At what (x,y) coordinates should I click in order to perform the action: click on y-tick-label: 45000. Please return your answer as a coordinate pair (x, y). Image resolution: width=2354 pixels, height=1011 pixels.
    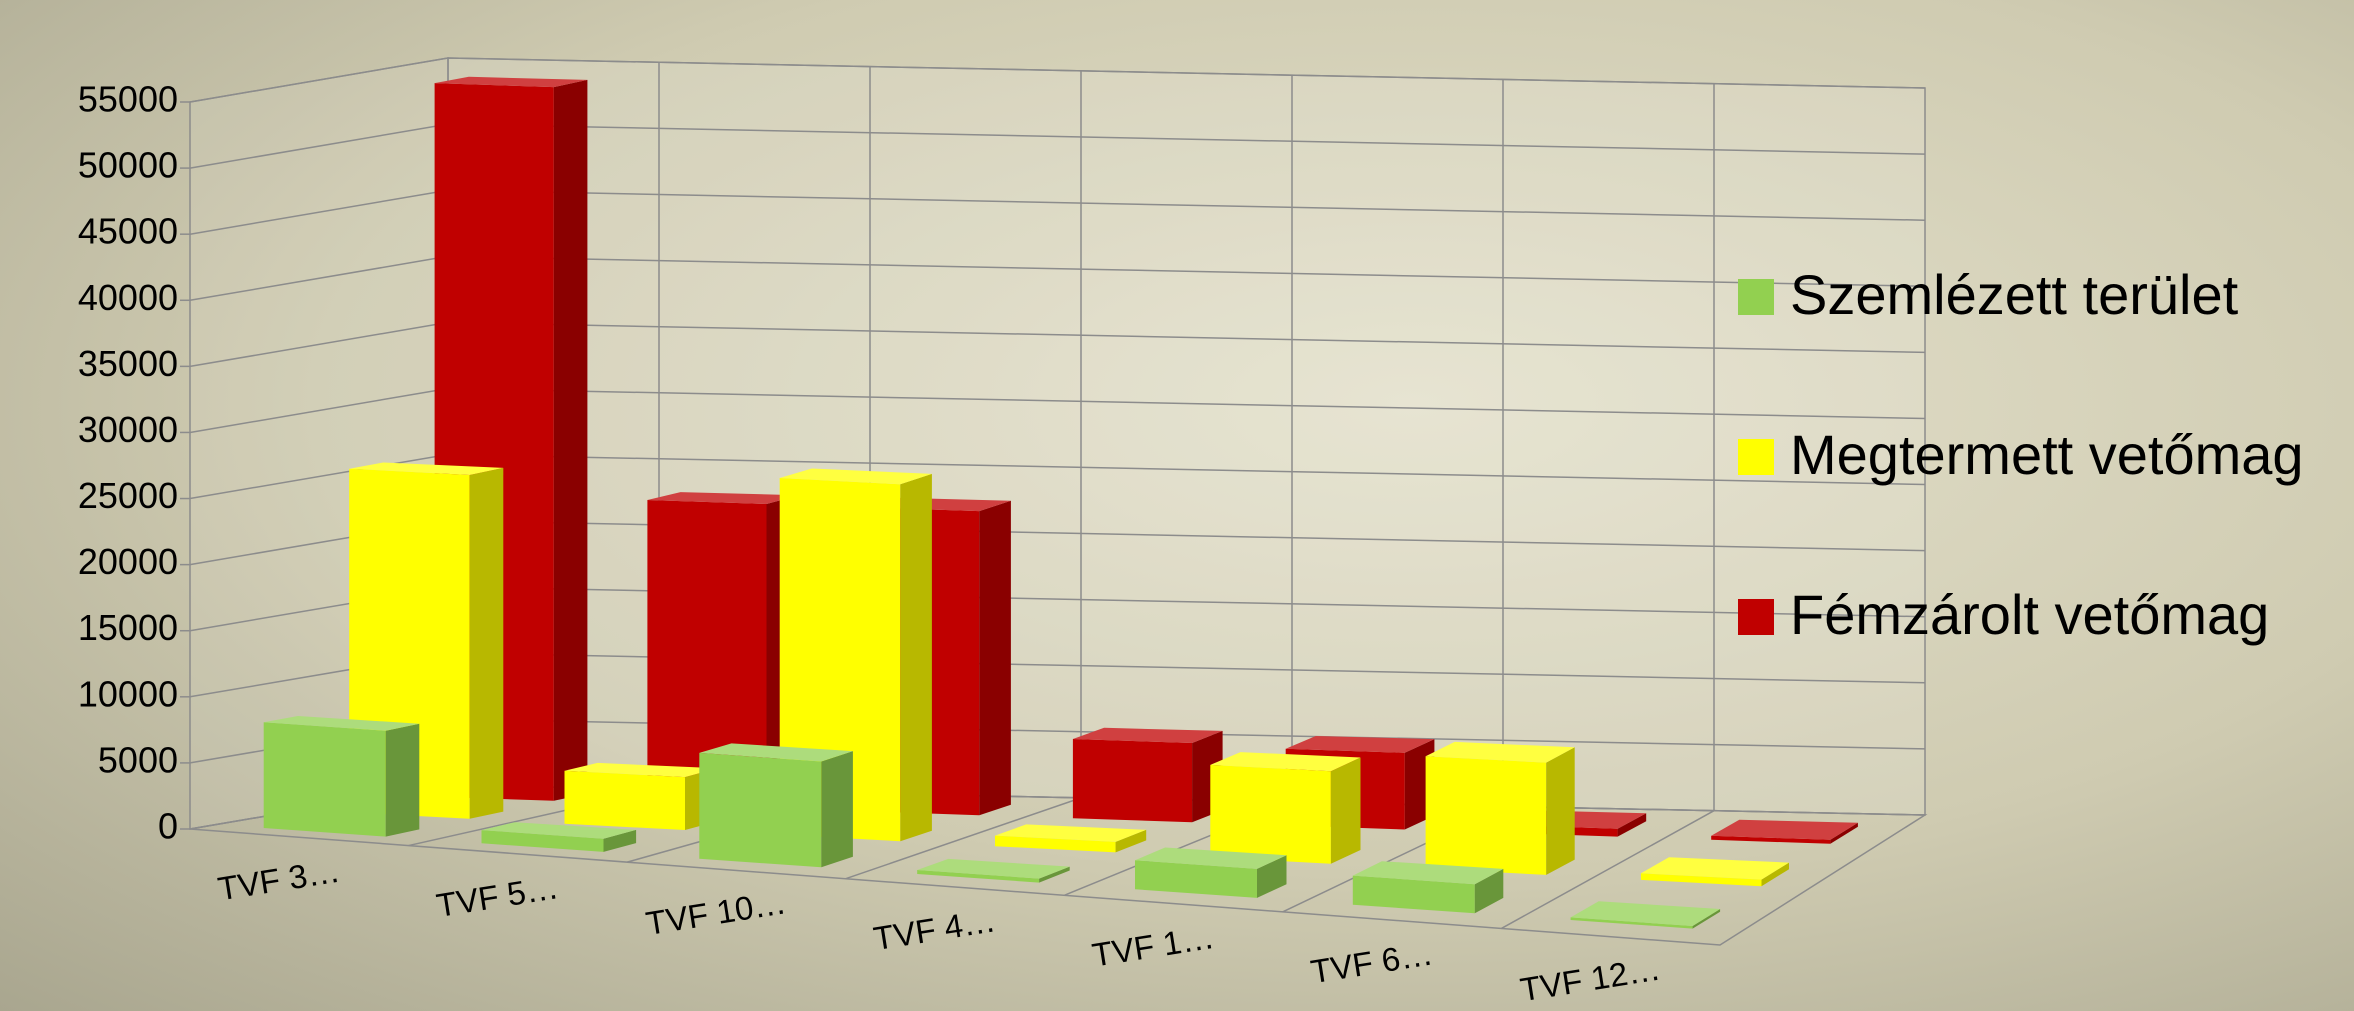
    Looking at the image, I should click on (128, 231).